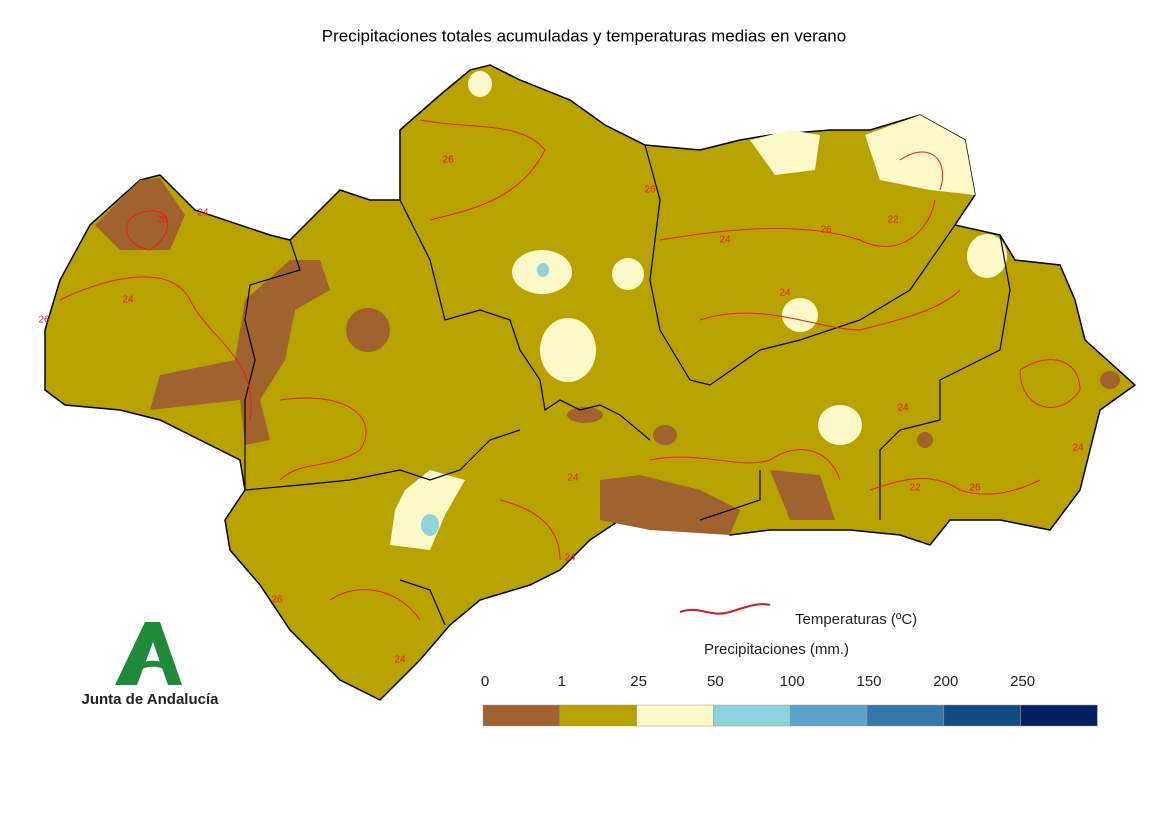  I want to click on scale-label: 200, so click(945, 681).